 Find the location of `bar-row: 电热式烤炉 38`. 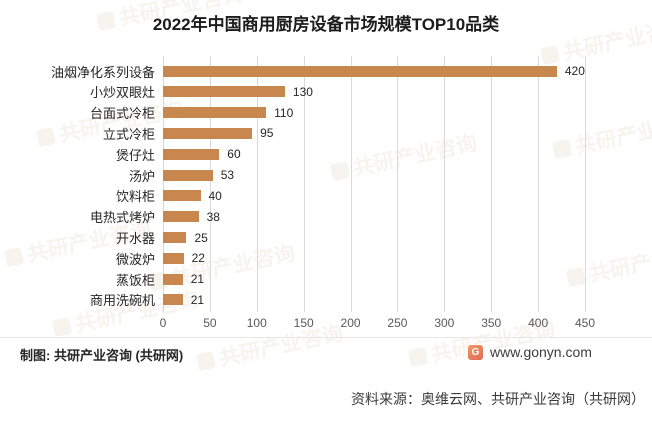

bar-row: 电热式烤炉 38 is located at coordinates (337, 217).